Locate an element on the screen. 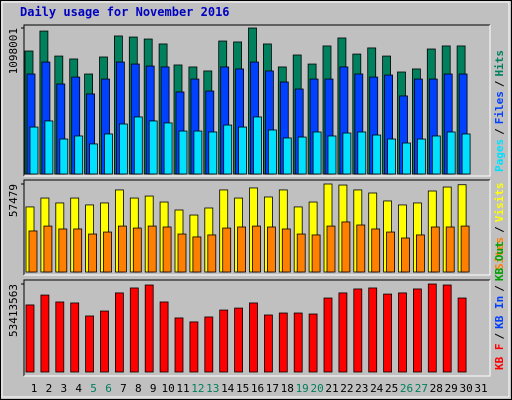 The image size is (512, 400). legend-entry: Files is located at coordinates (499, 107).